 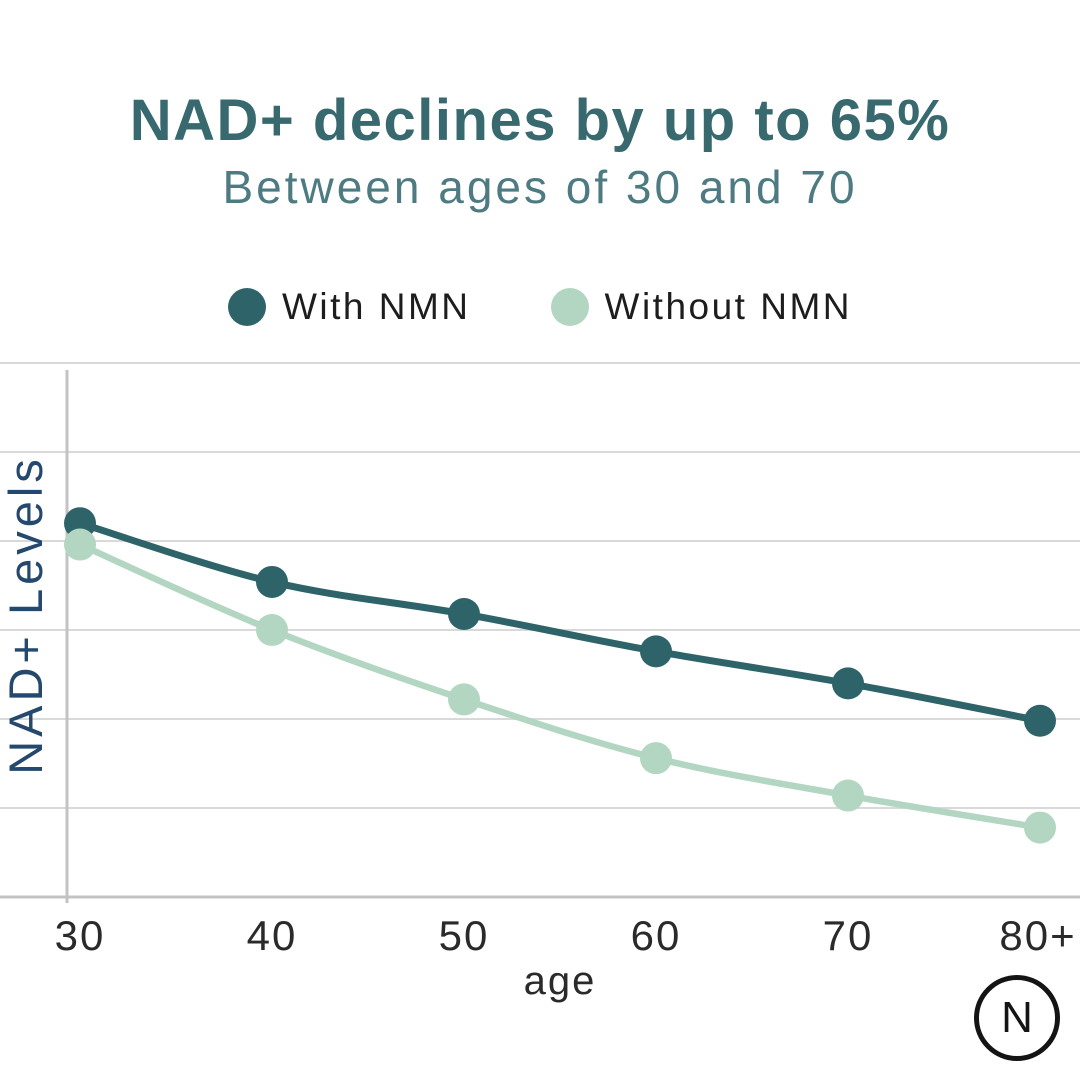 I want to click on x-axis-label: age, so click(x=560, y=981).